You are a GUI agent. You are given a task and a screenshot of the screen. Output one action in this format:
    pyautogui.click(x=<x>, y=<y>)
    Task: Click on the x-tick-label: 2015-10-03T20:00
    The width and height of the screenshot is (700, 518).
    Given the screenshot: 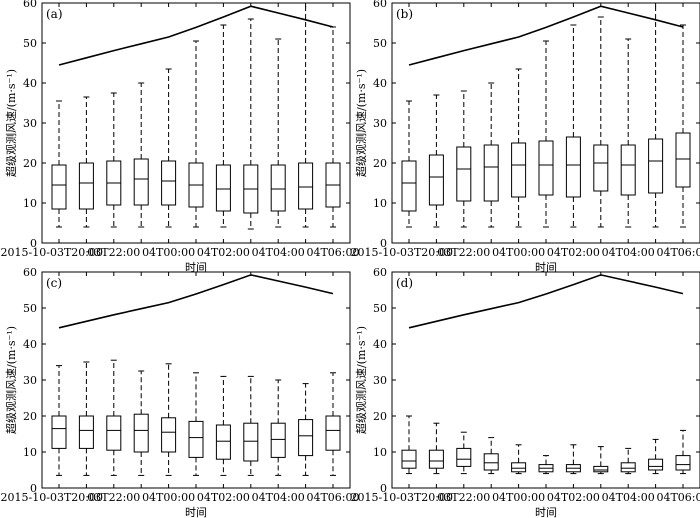 What is the action you would take?
    pyautogui.click(x=402, y=497)
    